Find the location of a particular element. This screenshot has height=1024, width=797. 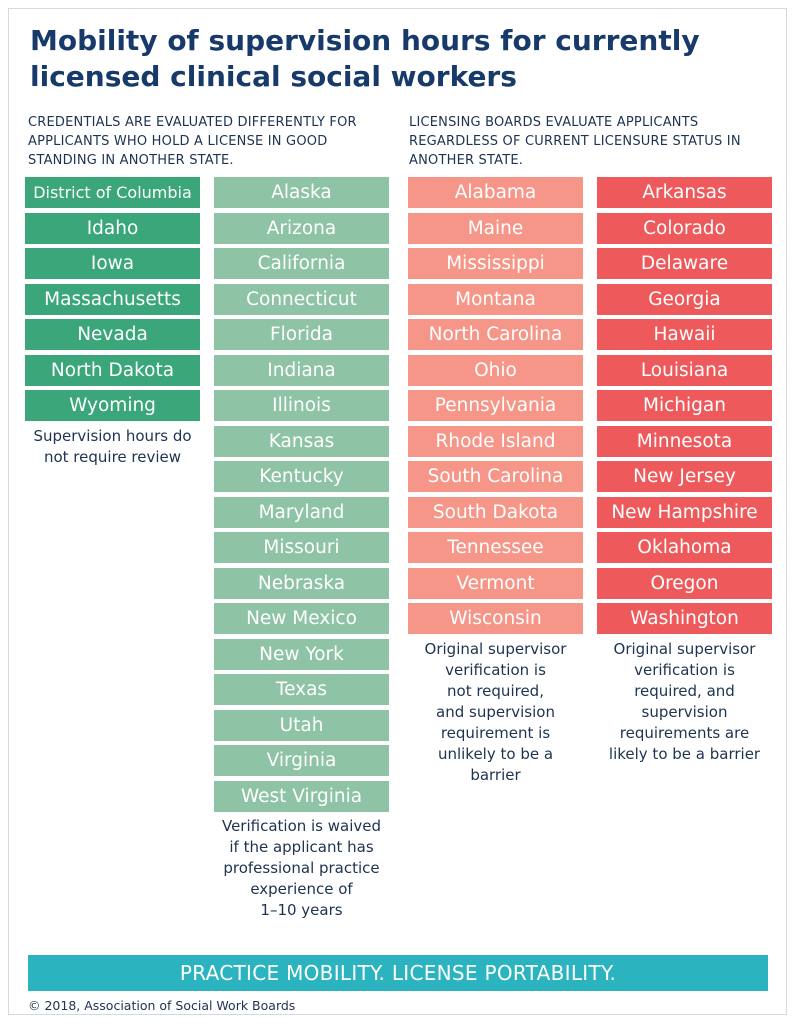

tagline-banner: PRACTICE MOBILITY. LICENSE PORTABILITY. is located at coordinates (398, 973).